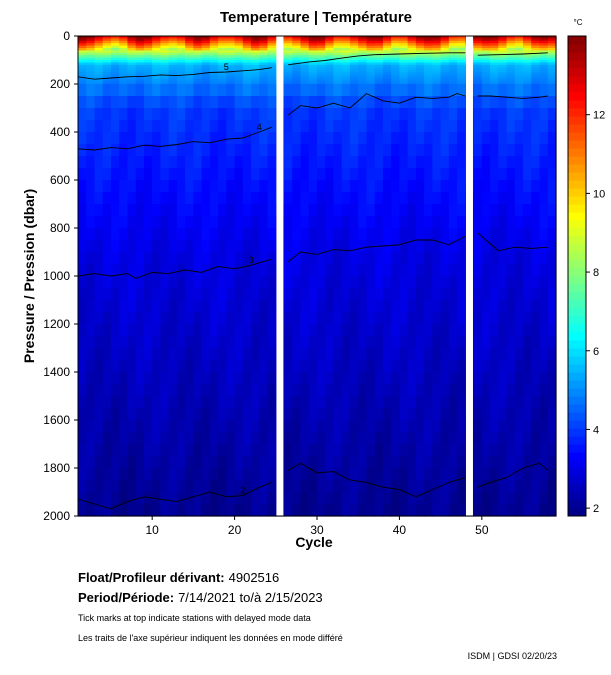 This screenshot has height=675, width=611. I want to click on colorbar-segment, so click(577, 232).